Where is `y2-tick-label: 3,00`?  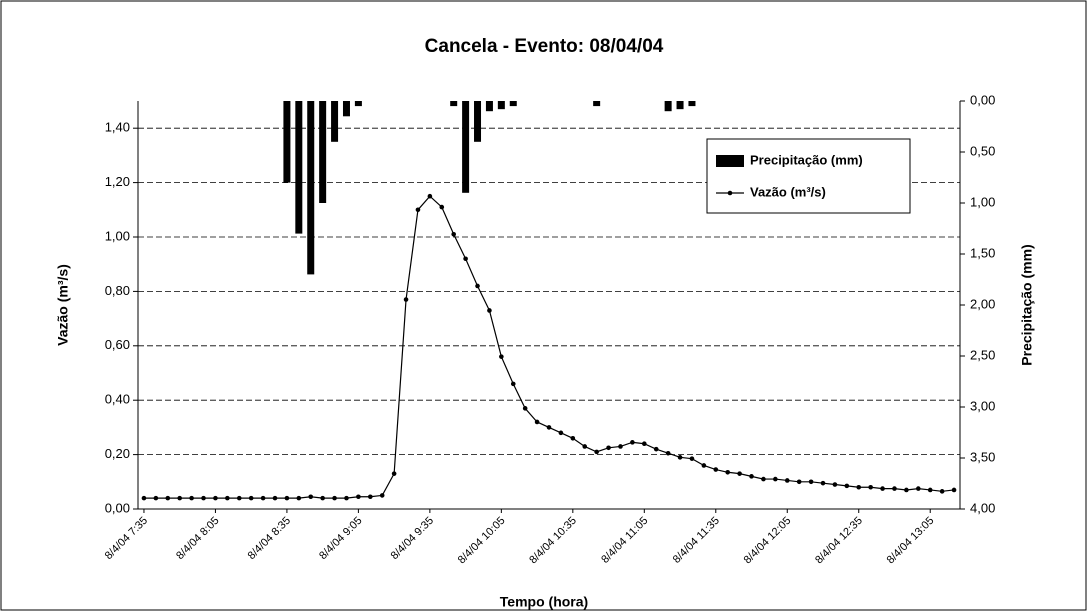 y2-tick-label: 3,00 is located at coordinates (982, 405).